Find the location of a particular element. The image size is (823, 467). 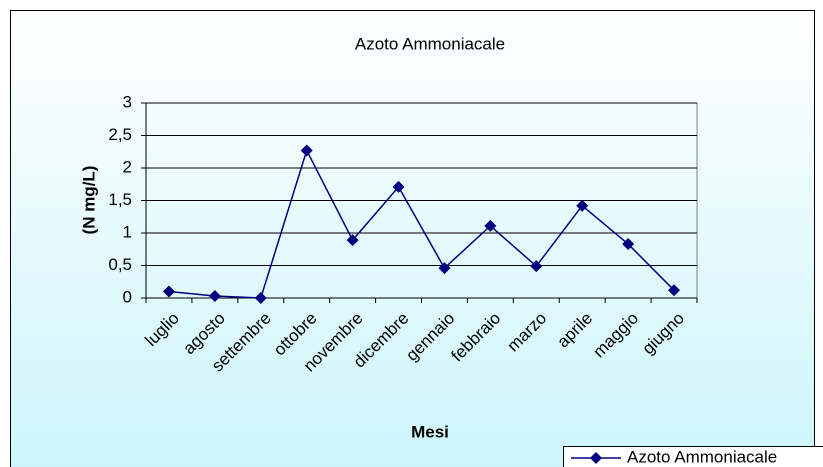

y-tick-label: 0,5 is located at coordinates (120, 264).